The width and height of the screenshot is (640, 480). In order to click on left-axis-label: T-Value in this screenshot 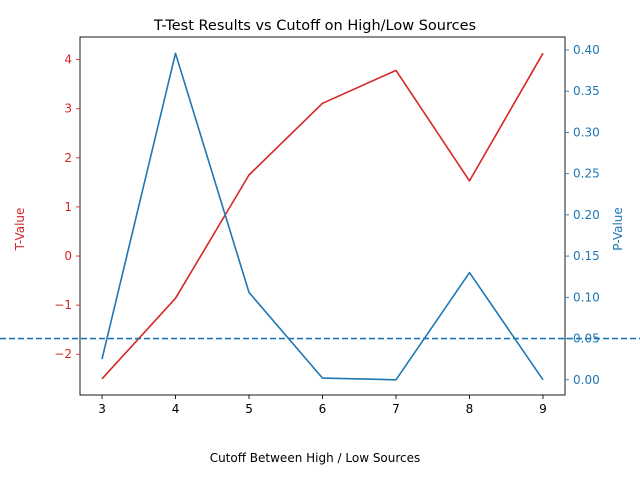, I will do `click(20, 230)`.